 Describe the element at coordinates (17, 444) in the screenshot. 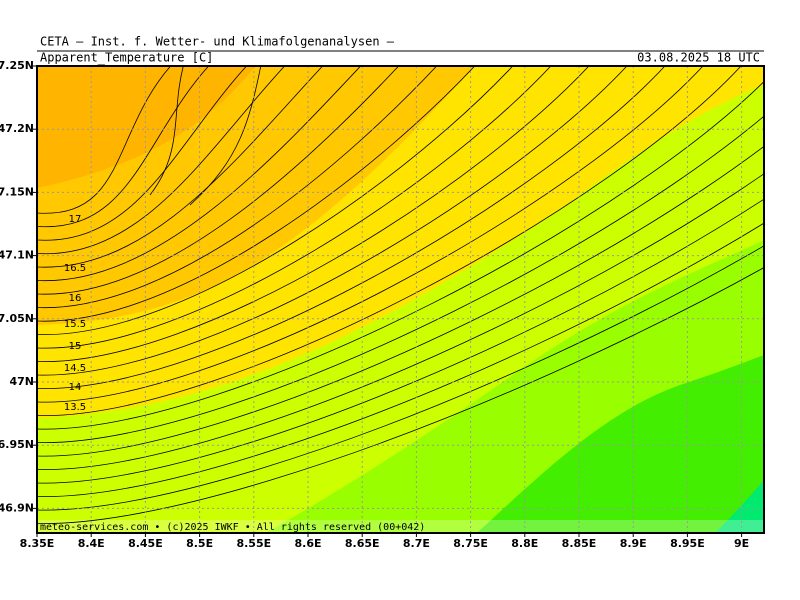

I see `y-tick-label: 6.95N` at that location.